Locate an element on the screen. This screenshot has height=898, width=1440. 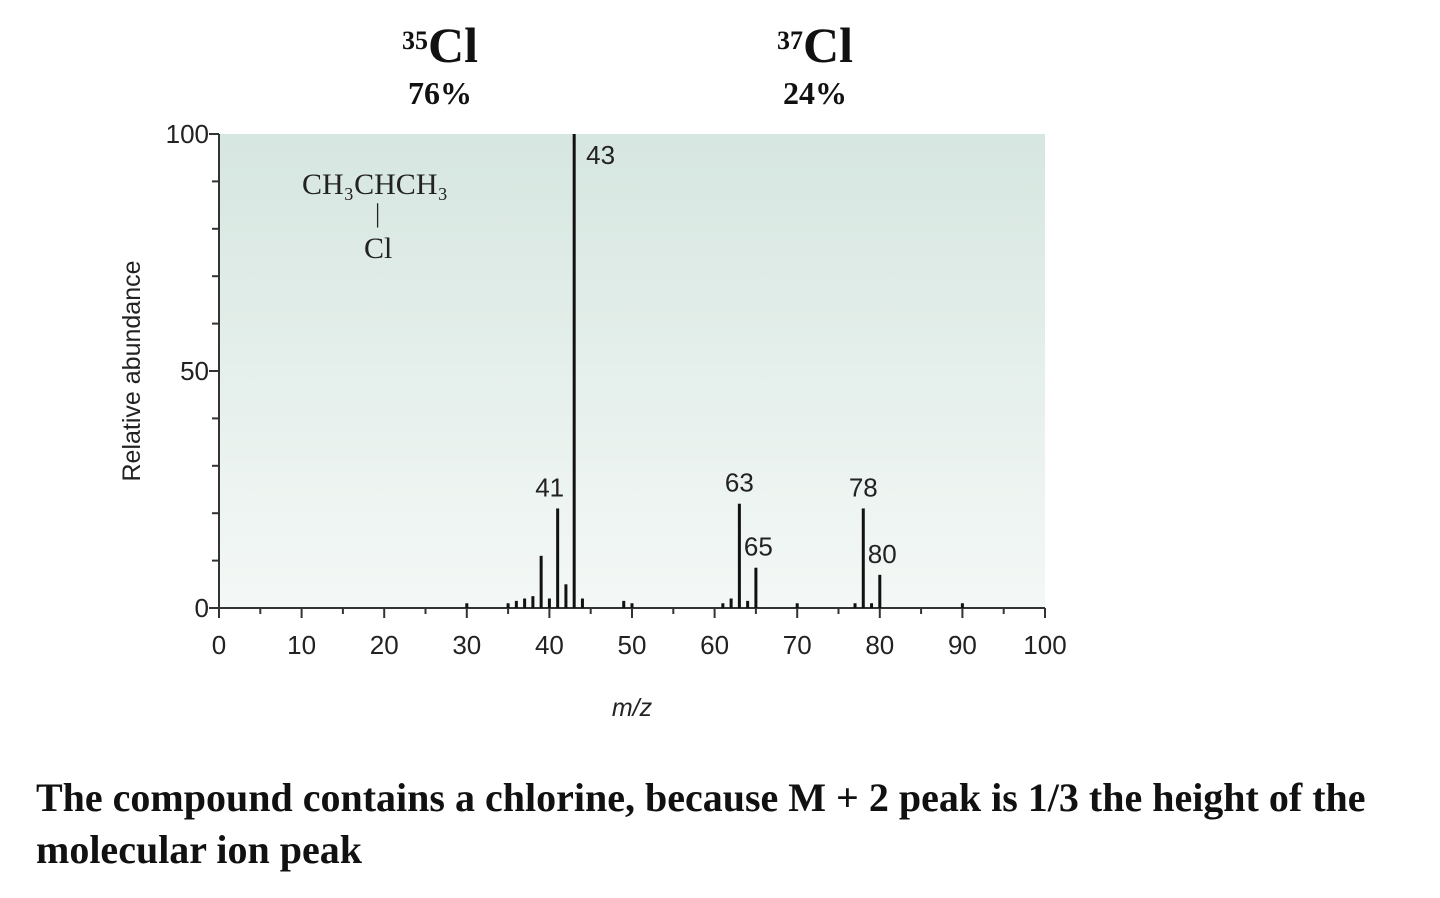
isotope-35-mass: 35 is located at coordinates (415, 40).